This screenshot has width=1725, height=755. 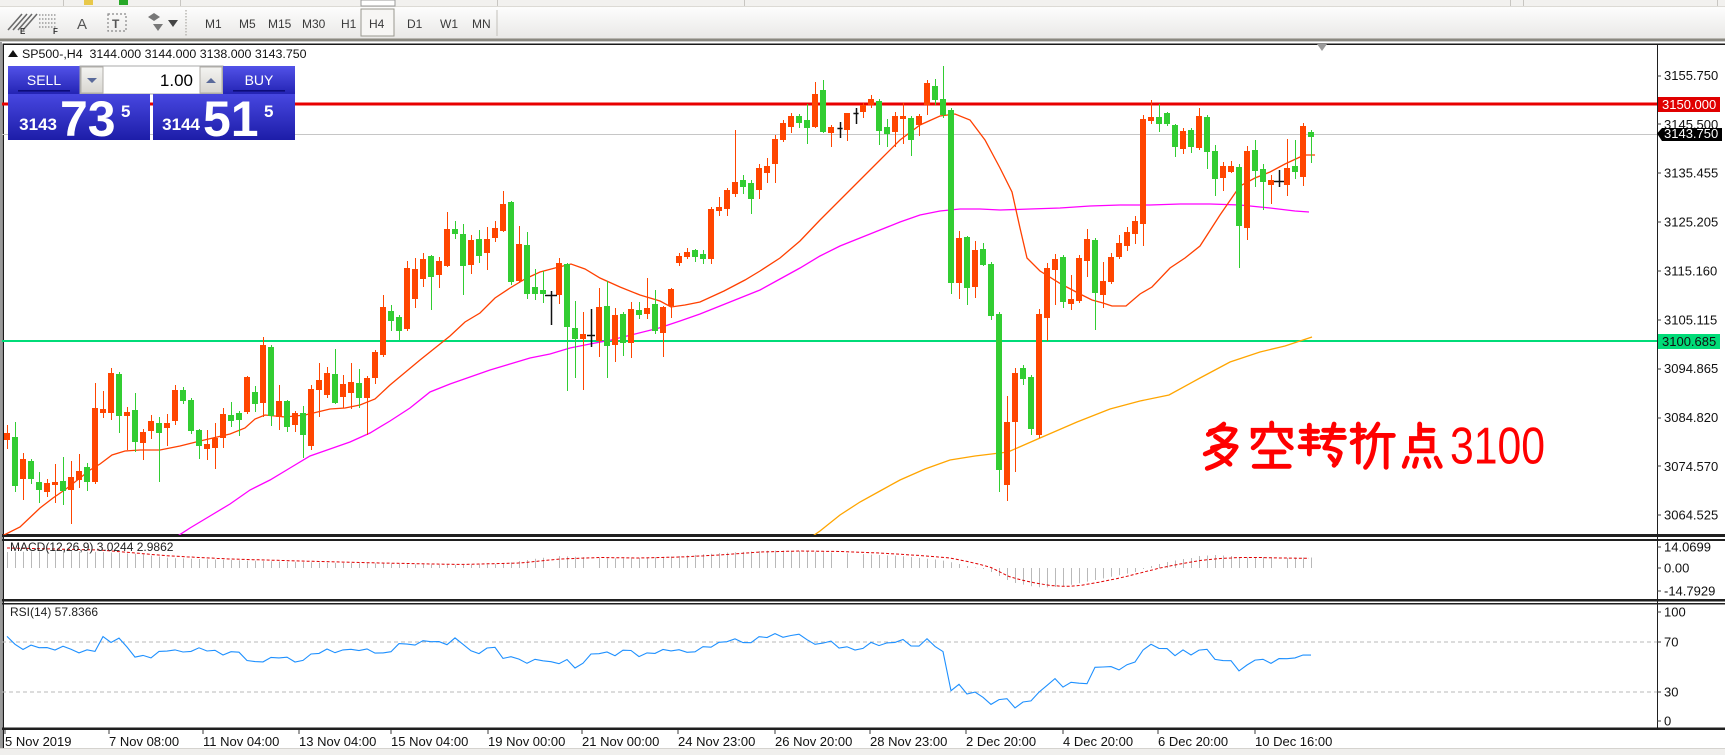 What do you see at coordinates (1691, 368) in the screenshot?
I see `svg-text: 3094.865` at bounding box center [1691, 368].